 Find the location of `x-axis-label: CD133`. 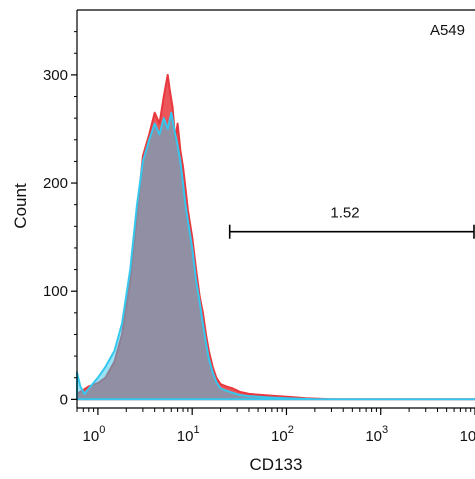

x-axis-label: CD133 is located at coordinates (276, 464).